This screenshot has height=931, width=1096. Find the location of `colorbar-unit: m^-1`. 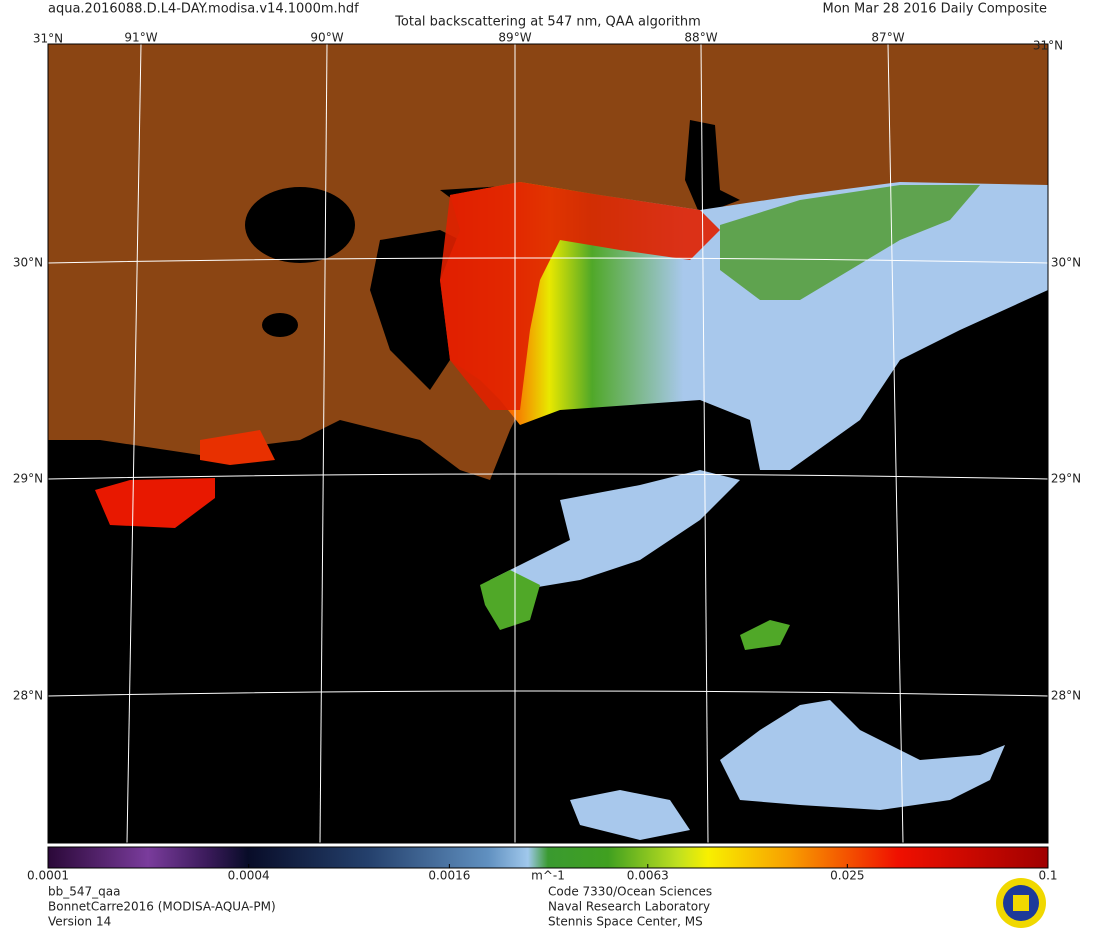

colorbar-unit: m^-1 is located at coordinates (548, 876).